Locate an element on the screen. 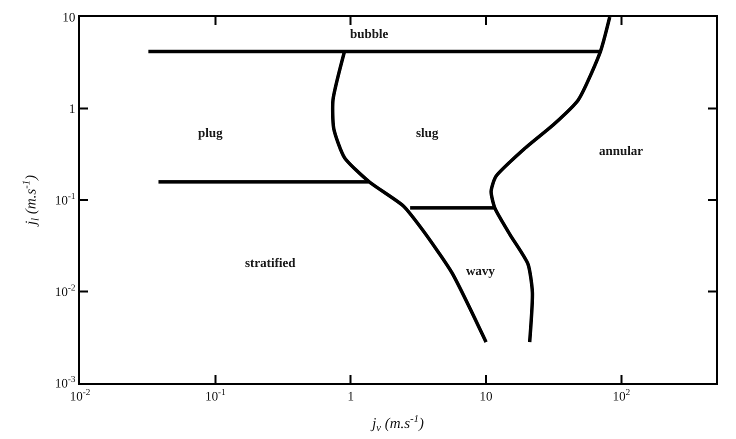 The height and width of the screenshot is (439, 736). y-tick-label: 10$^{-2}$ is located at coordinates (65, 291).